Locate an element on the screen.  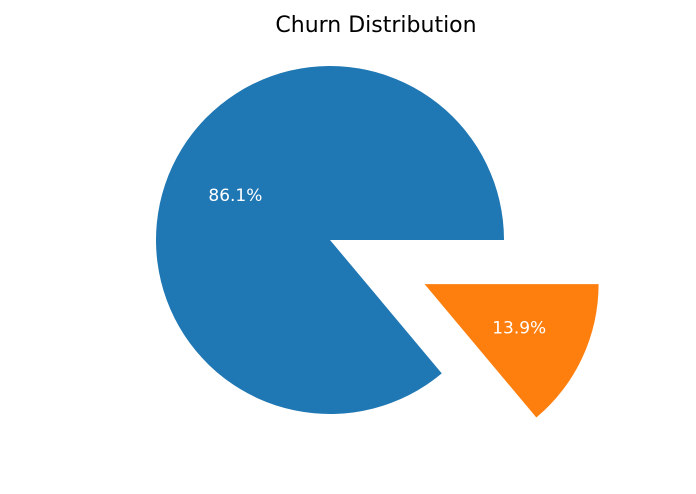
pie-slice-label-0: 86.1% is located at coordinates (235, 196).